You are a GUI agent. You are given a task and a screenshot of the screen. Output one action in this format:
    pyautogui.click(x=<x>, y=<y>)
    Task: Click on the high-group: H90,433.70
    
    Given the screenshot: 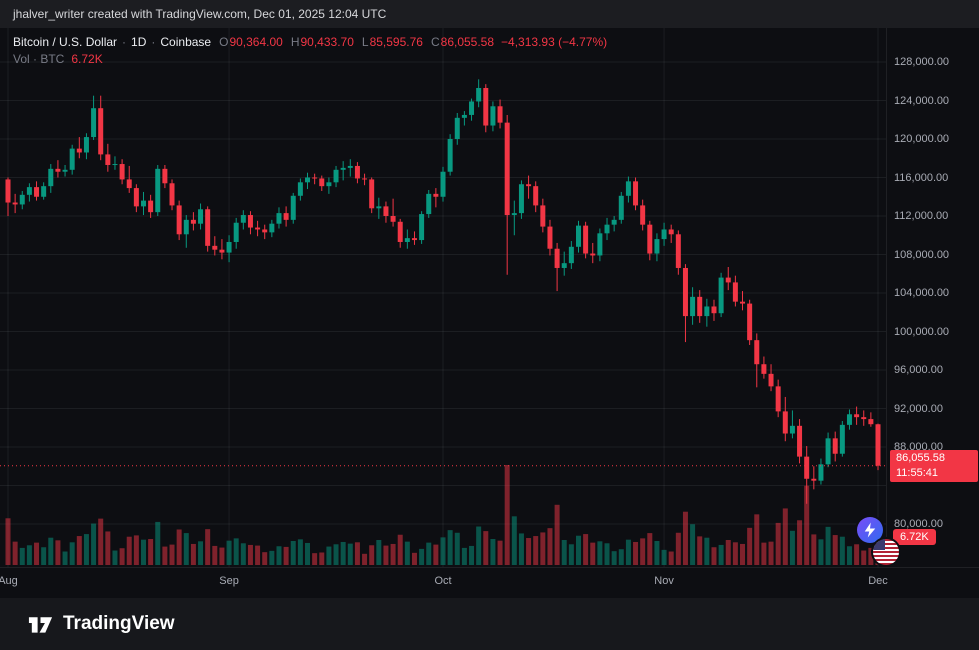 What is the action you would take?
    pyautogui.click(x=322, y=42)
    